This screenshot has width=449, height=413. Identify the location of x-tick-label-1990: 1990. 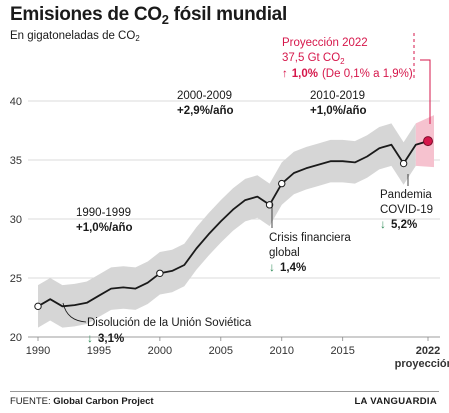
(38, 351).